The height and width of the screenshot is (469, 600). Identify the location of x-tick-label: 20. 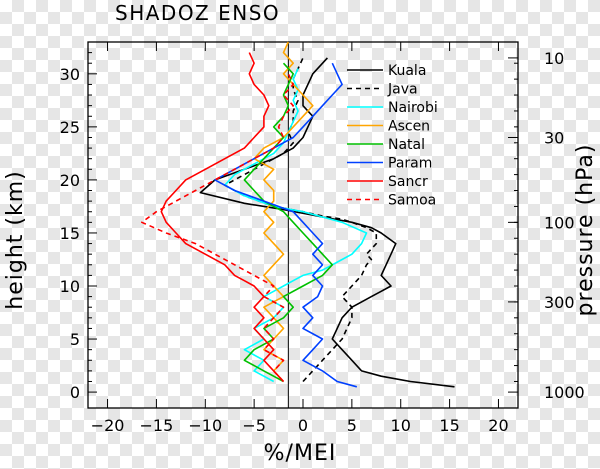
(498, 425).